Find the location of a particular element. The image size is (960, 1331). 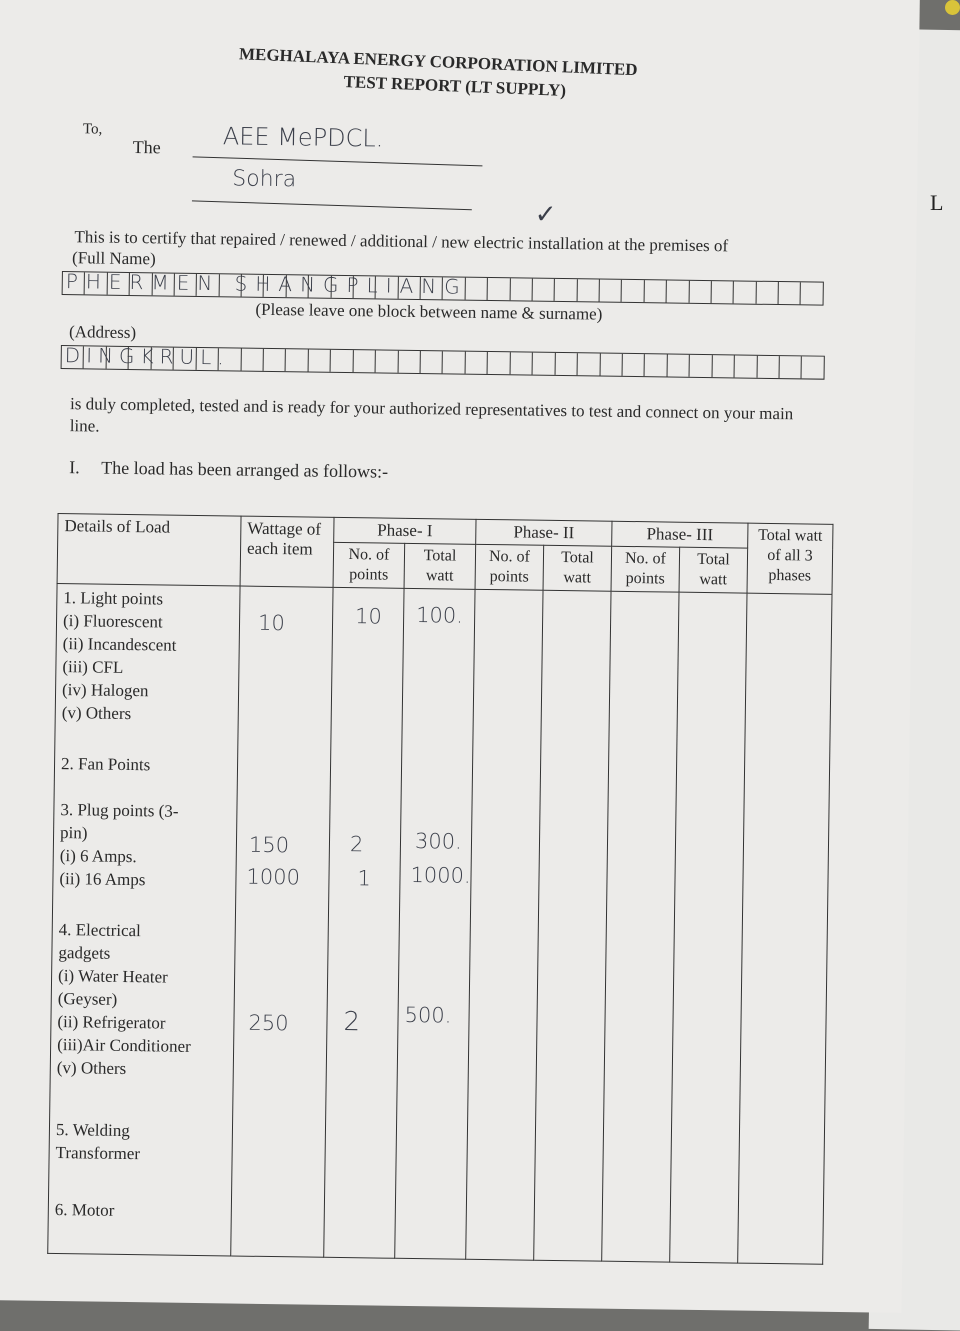

col-phase2: Phase- II is located at coordinates (544, 533).